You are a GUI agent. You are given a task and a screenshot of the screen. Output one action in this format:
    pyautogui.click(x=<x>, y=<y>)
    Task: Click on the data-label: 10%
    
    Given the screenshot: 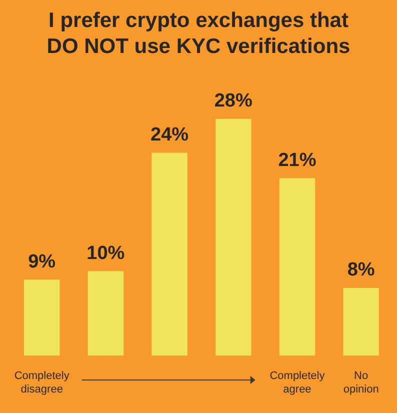 What is the action you would take?
    pyautogui.click(x=105, y=253)
    